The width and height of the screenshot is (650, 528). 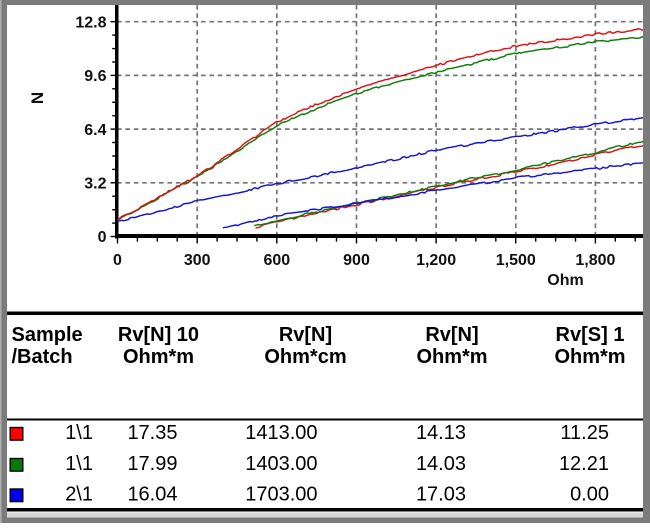 What do you see at coordinates (590, 335) in the screenshot?
I see `svg-text: Rv[S] 1` at bounding box center [590, 335].